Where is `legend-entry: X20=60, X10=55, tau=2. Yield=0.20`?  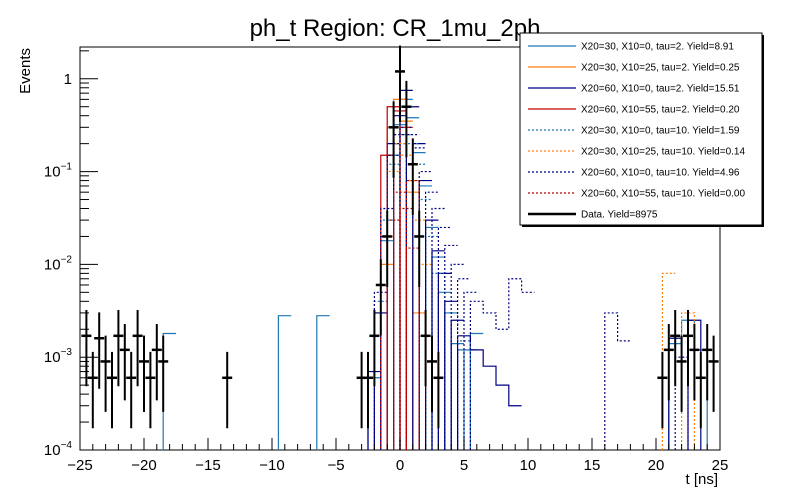 legend-entry: X20=60, X10=55, tau=2. Yield=0.20 is located at coordinates (634, 110).